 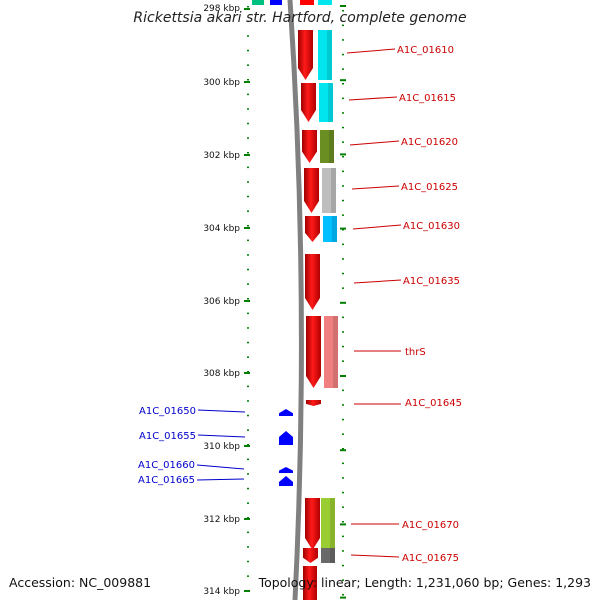 What do you see at coordinates (430, 558) in the screenshot?
I see `gene-label: A1C_01675` at bounding box center [430, 558].